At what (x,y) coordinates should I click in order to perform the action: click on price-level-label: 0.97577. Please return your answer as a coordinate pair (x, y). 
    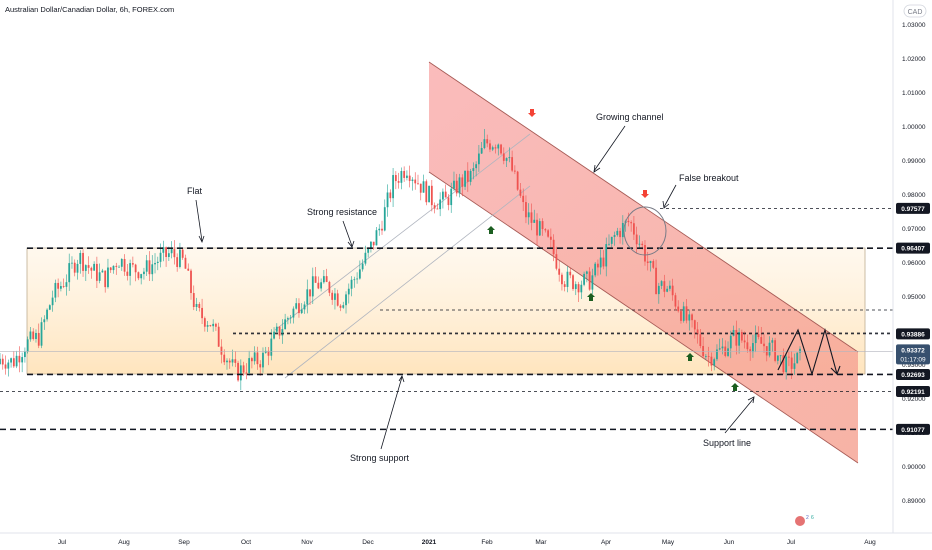
    Looking at the image, I should click on (913, 209).